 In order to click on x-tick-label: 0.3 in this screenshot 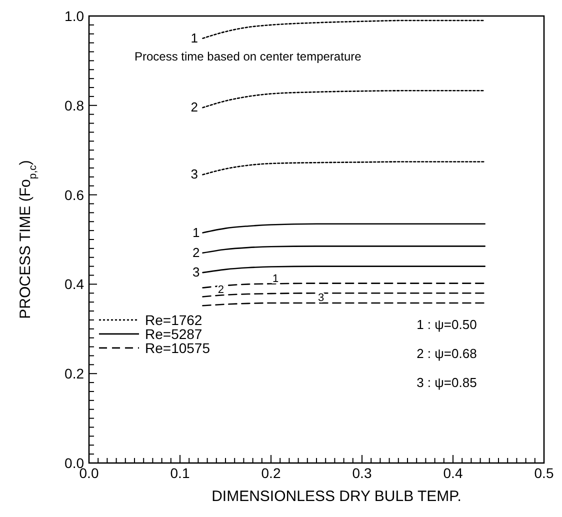, I will do `click(362, 473)`.